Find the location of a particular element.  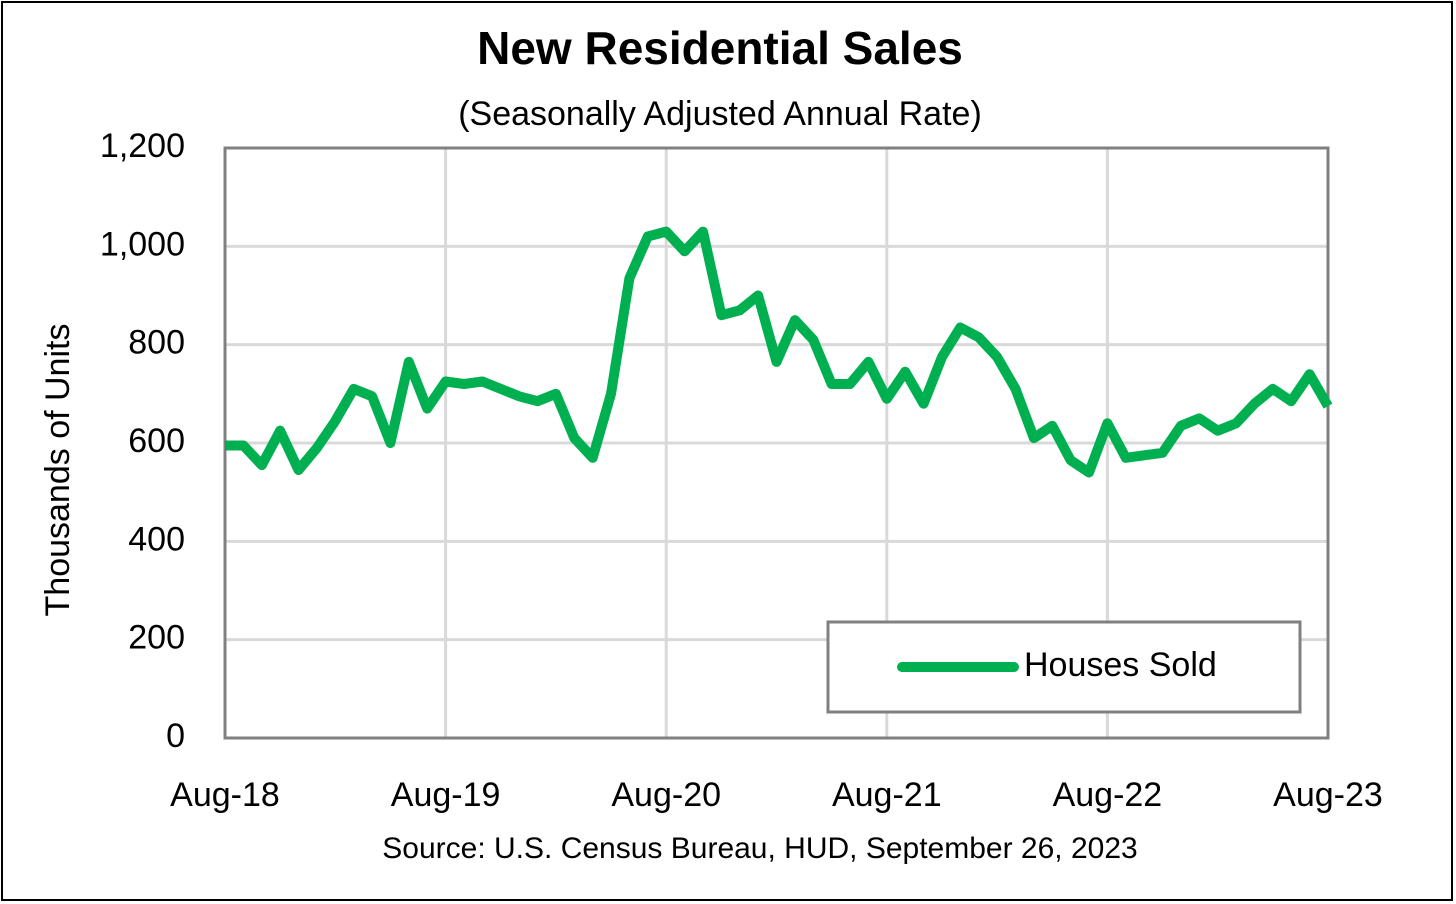

y-tick-label: 1,000 is located at coordinates (142, 244).